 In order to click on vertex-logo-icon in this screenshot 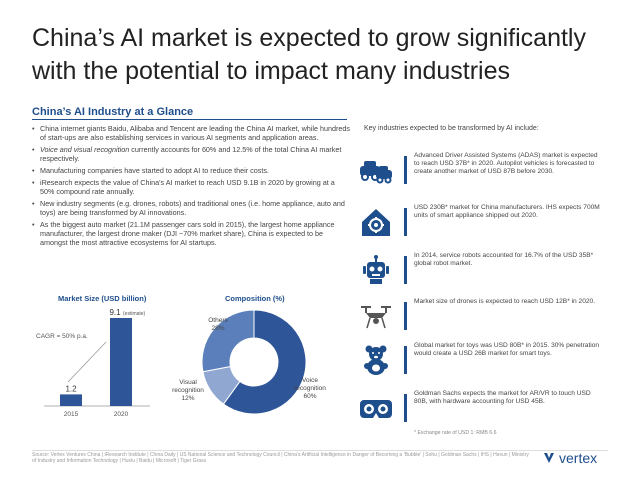, I will do `click(549, 458)`.